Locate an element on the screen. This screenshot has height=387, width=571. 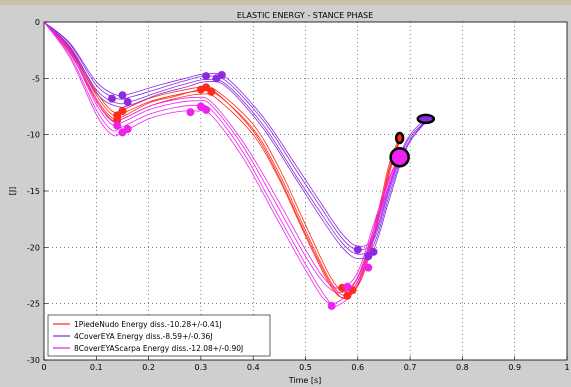
x-axis-ticks: 0 0.1 0.2 0.3 0.4 0.5 0.6 0.7 0.8 0.9 1 is located at coordinates (305, 364).